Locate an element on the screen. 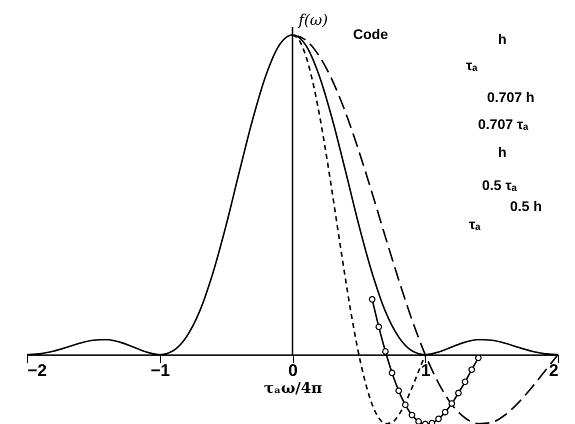 The width and height of the screenshot is (575, 424). x-tick-label: 1 is located at coordinates (425, 370).